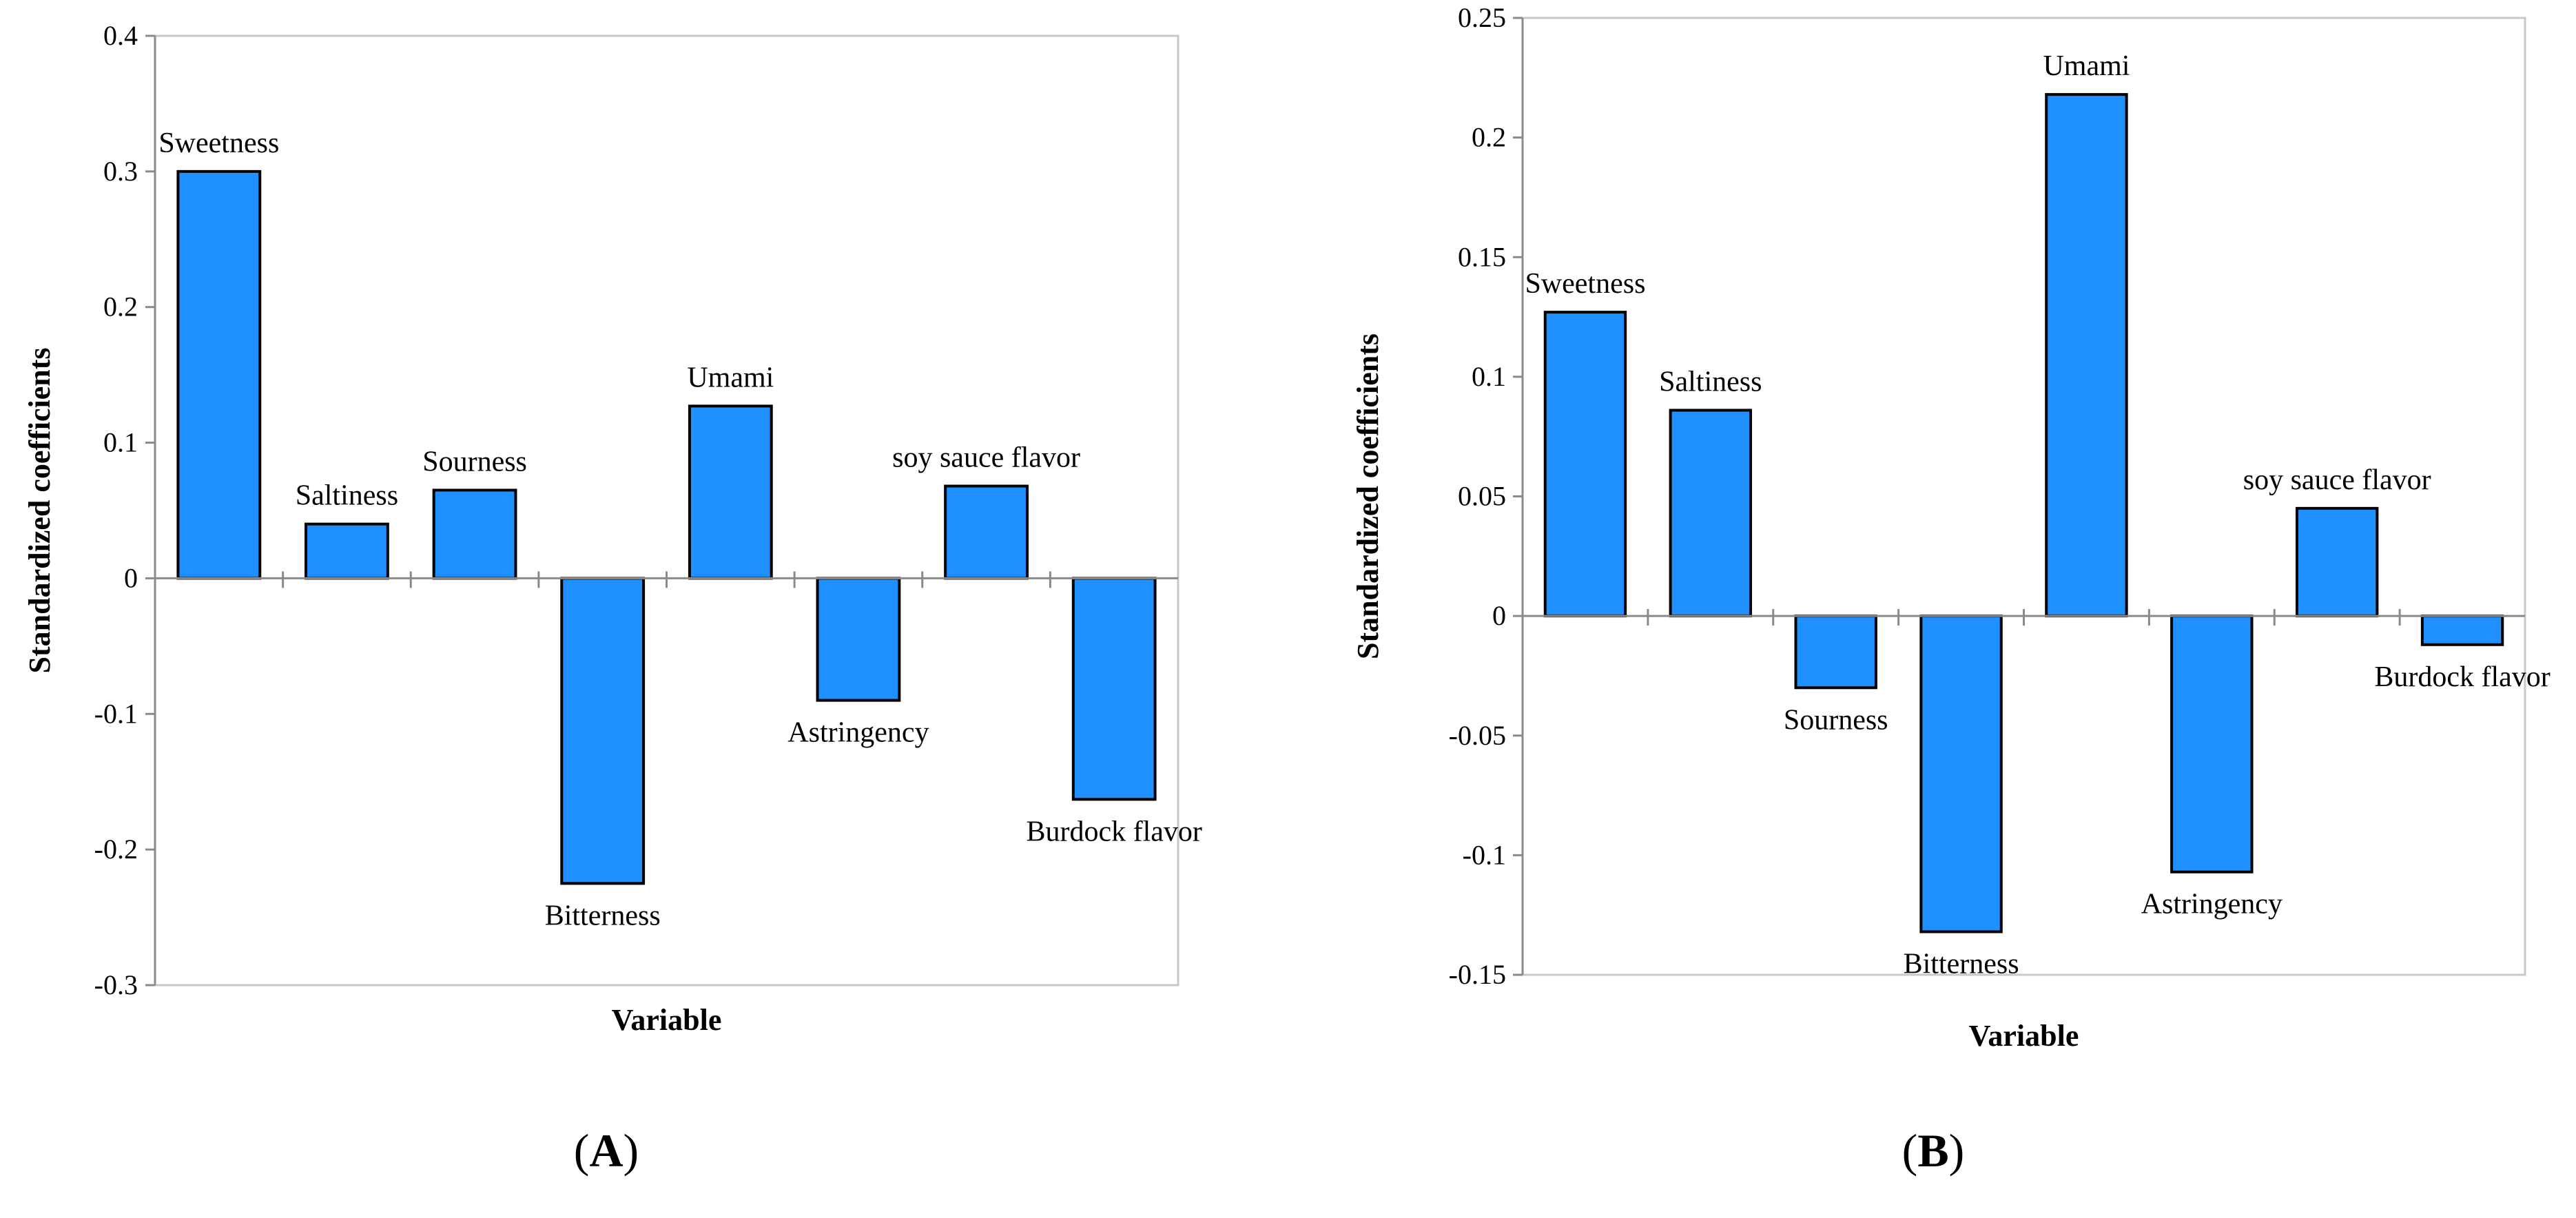  Describe the element at coordinates (131, 577) in the screenshot. I see `y-tick-label-a-4: 0` at that location.